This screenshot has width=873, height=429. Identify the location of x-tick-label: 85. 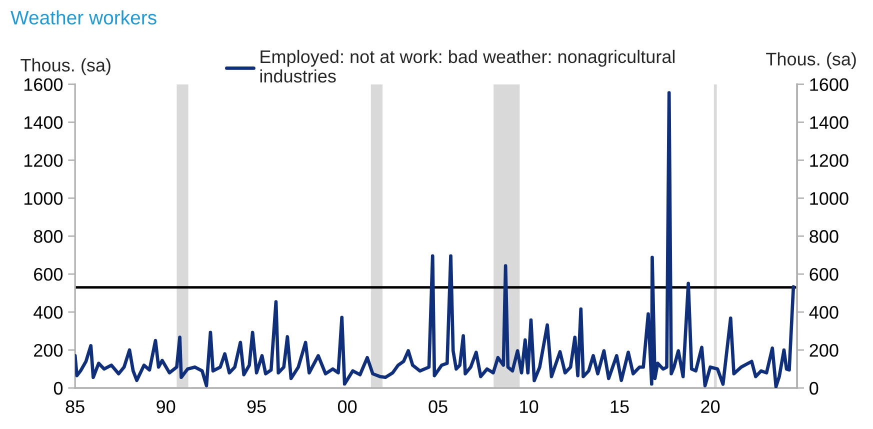
(75, 407).